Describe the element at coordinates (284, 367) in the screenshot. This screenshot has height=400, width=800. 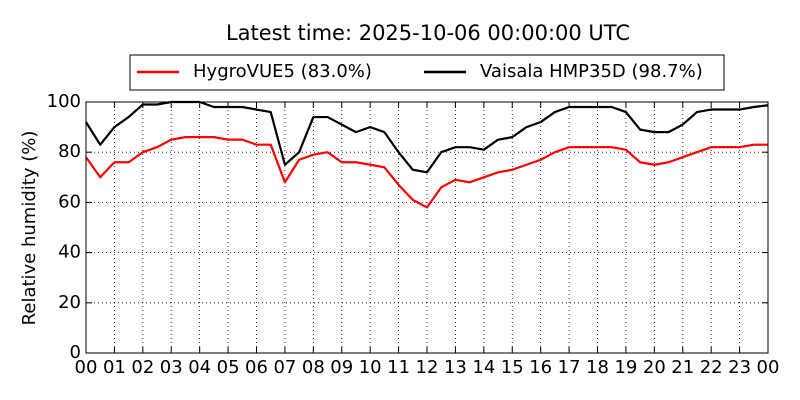
I see `x-tick-label: 07` at that location.